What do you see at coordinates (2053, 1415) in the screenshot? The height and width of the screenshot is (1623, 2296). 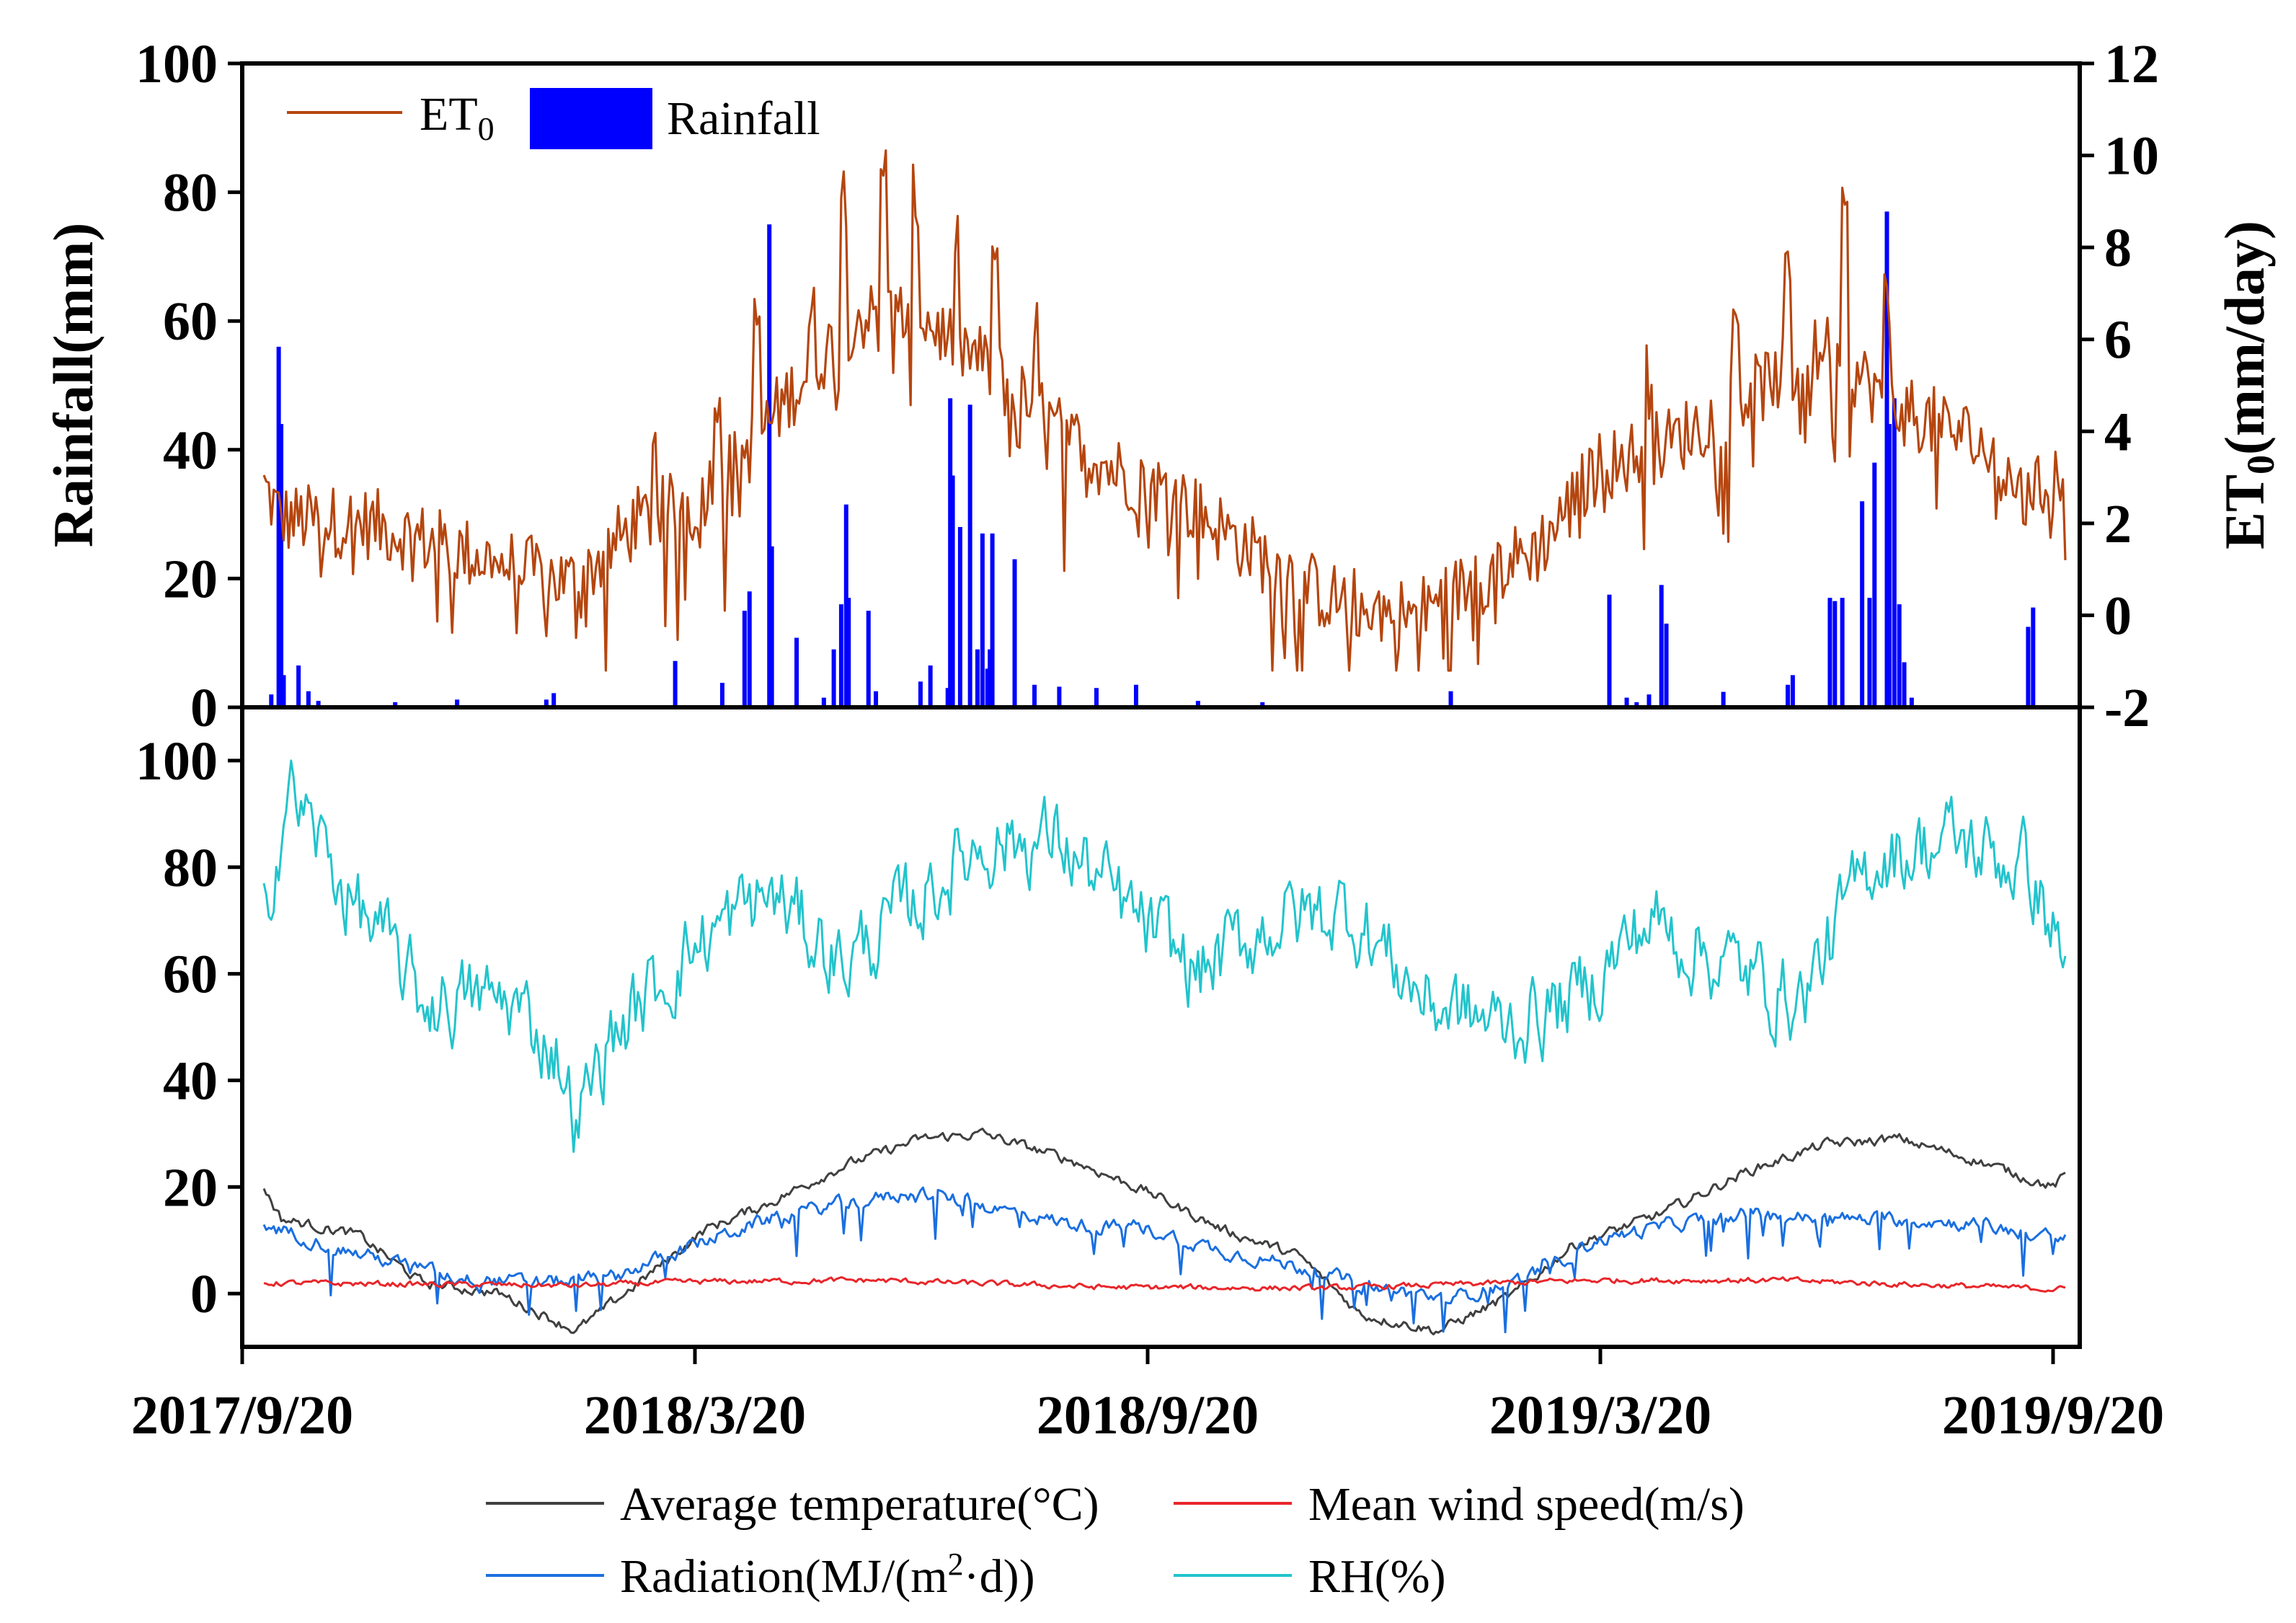 I see `date-tick-label: 2019/9/20` at bounding box center [2053, 1415].